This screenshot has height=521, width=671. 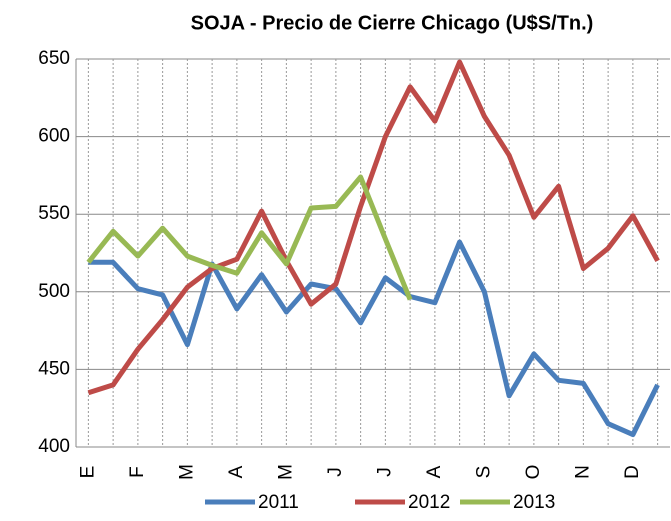 What do you see at coordinates (54, 291) in the screenshot?
I see `y-tick-label: 500` at bounding box center [54, 291].